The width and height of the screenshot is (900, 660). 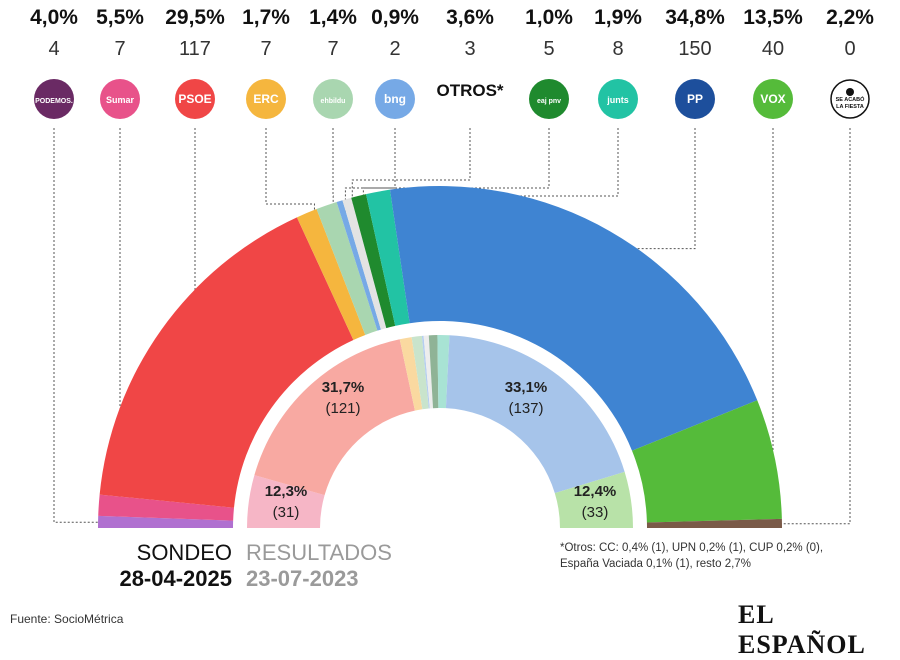 What do you see at coordinates (333, 17) in the screenshot?
I see `pct-ehbildu: 1,4%` at bounding box center [333, 17].